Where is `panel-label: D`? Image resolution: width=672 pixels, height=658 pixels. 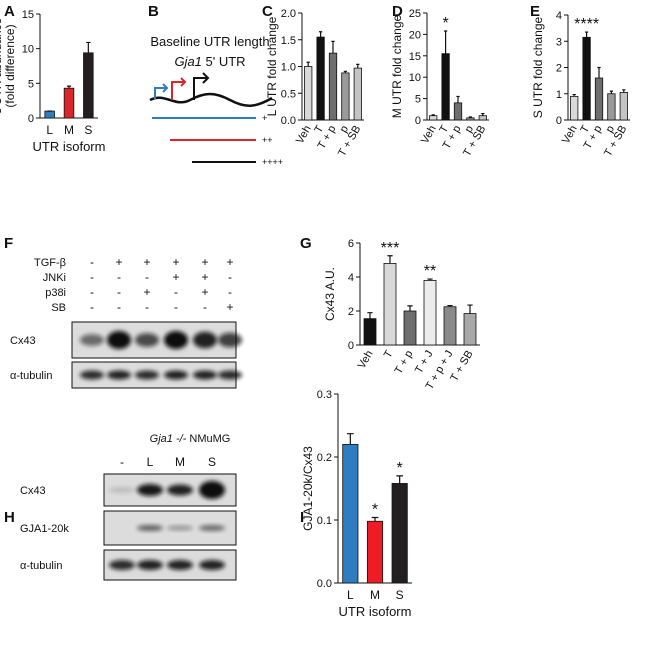 panel-label: D is located at coordinates (397, 11).